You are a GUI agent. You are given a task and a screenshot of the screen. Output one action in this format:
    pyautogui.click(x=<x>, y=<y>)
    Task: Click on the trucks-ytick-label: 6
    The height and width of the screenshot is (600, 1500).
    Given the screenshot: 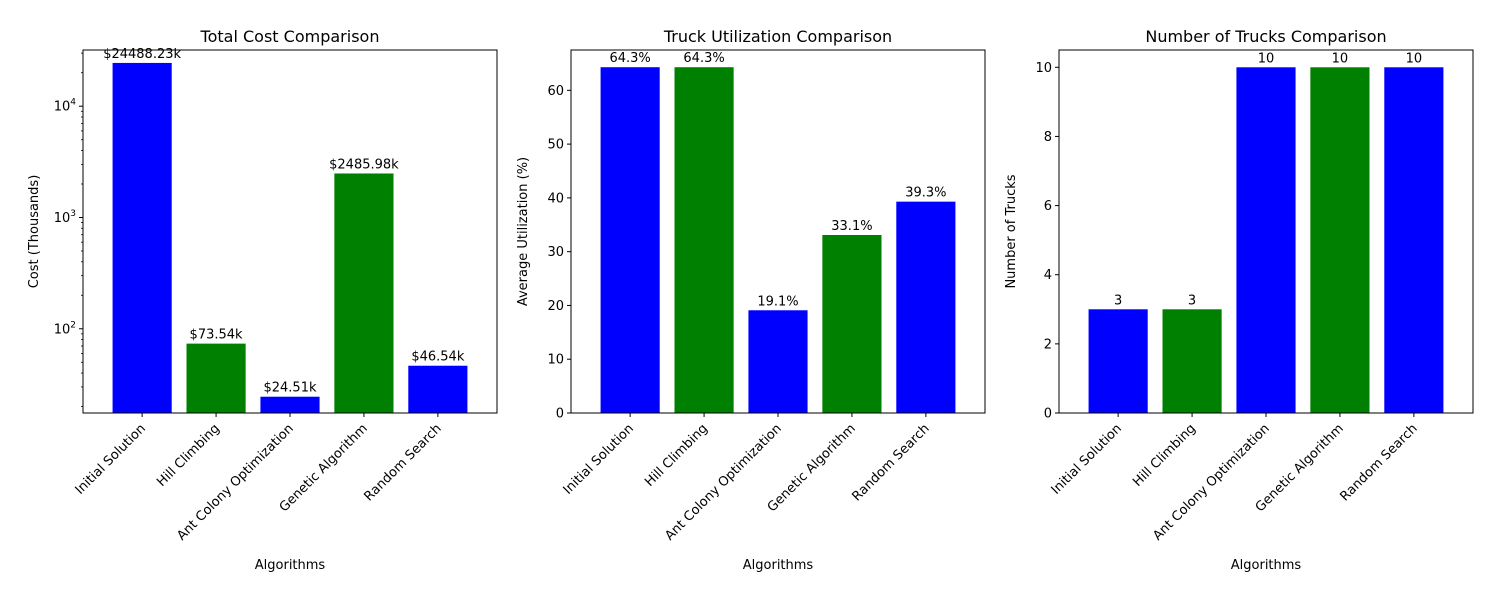 What is the action you would take?
    pyautogui.click(x=1048, y=206)
    